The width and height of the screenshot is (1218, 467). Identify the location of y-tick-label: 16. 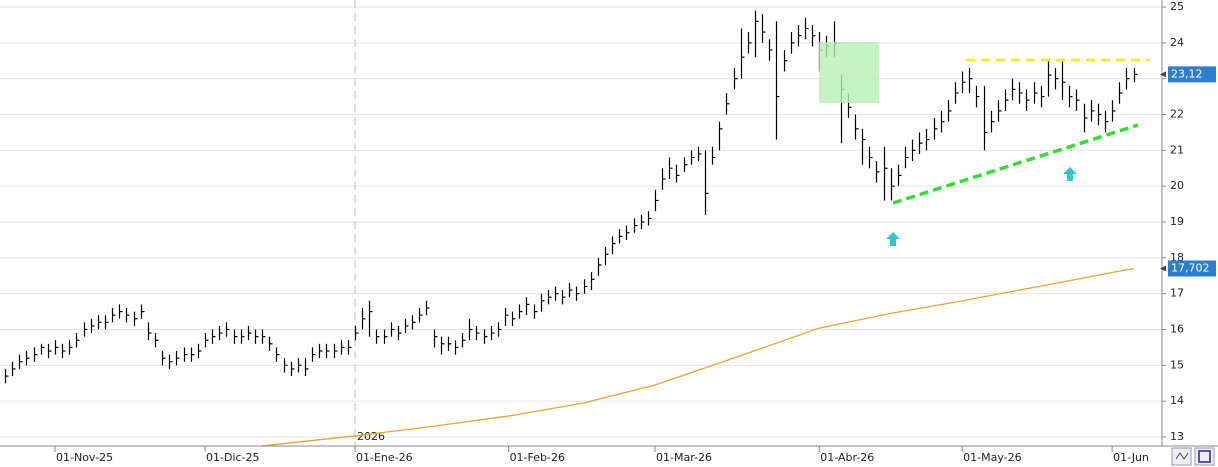
(1177, 329).